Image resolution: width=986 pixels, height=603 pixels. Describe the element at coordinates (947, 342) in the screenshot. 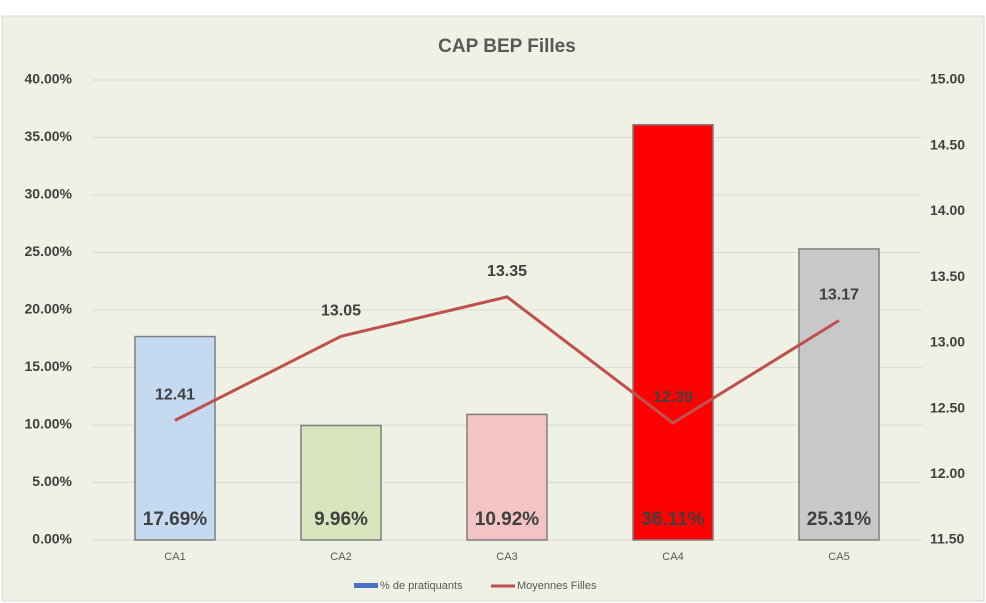

I see `y2-tick-label: 13.00` at that location.